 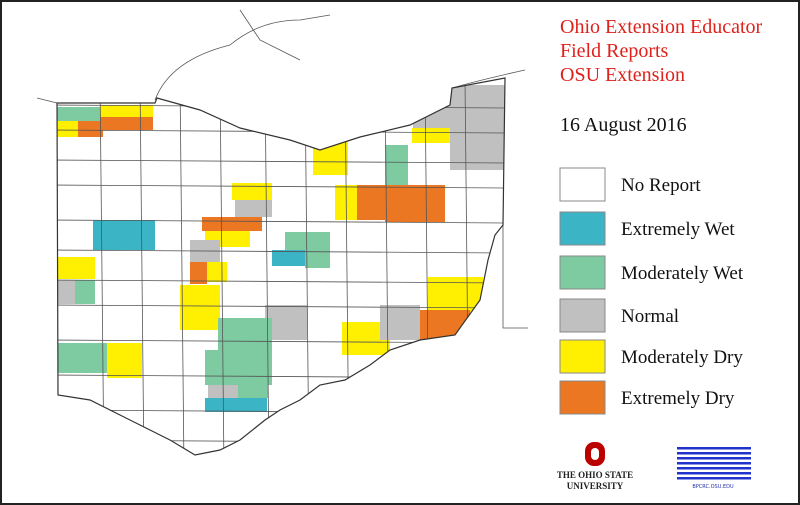 I want to click on bpcrc-url: BPCRC.OSU.EDU, so click(x=713, y=487).